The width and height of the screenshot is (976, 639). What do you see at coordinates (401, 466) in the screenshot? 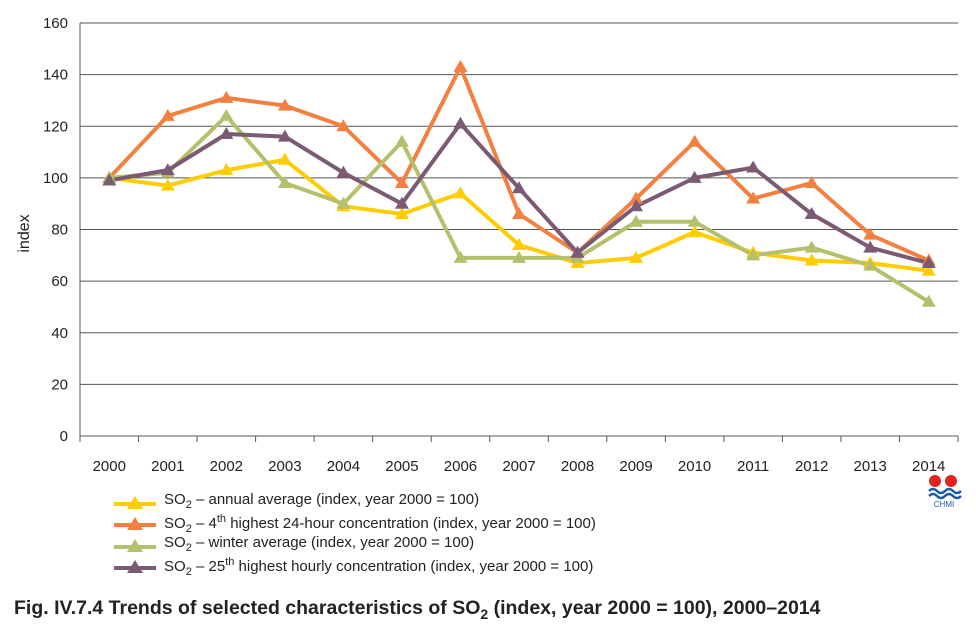
I see `x-tick-label: 2005` at bounding box center [401, 466].